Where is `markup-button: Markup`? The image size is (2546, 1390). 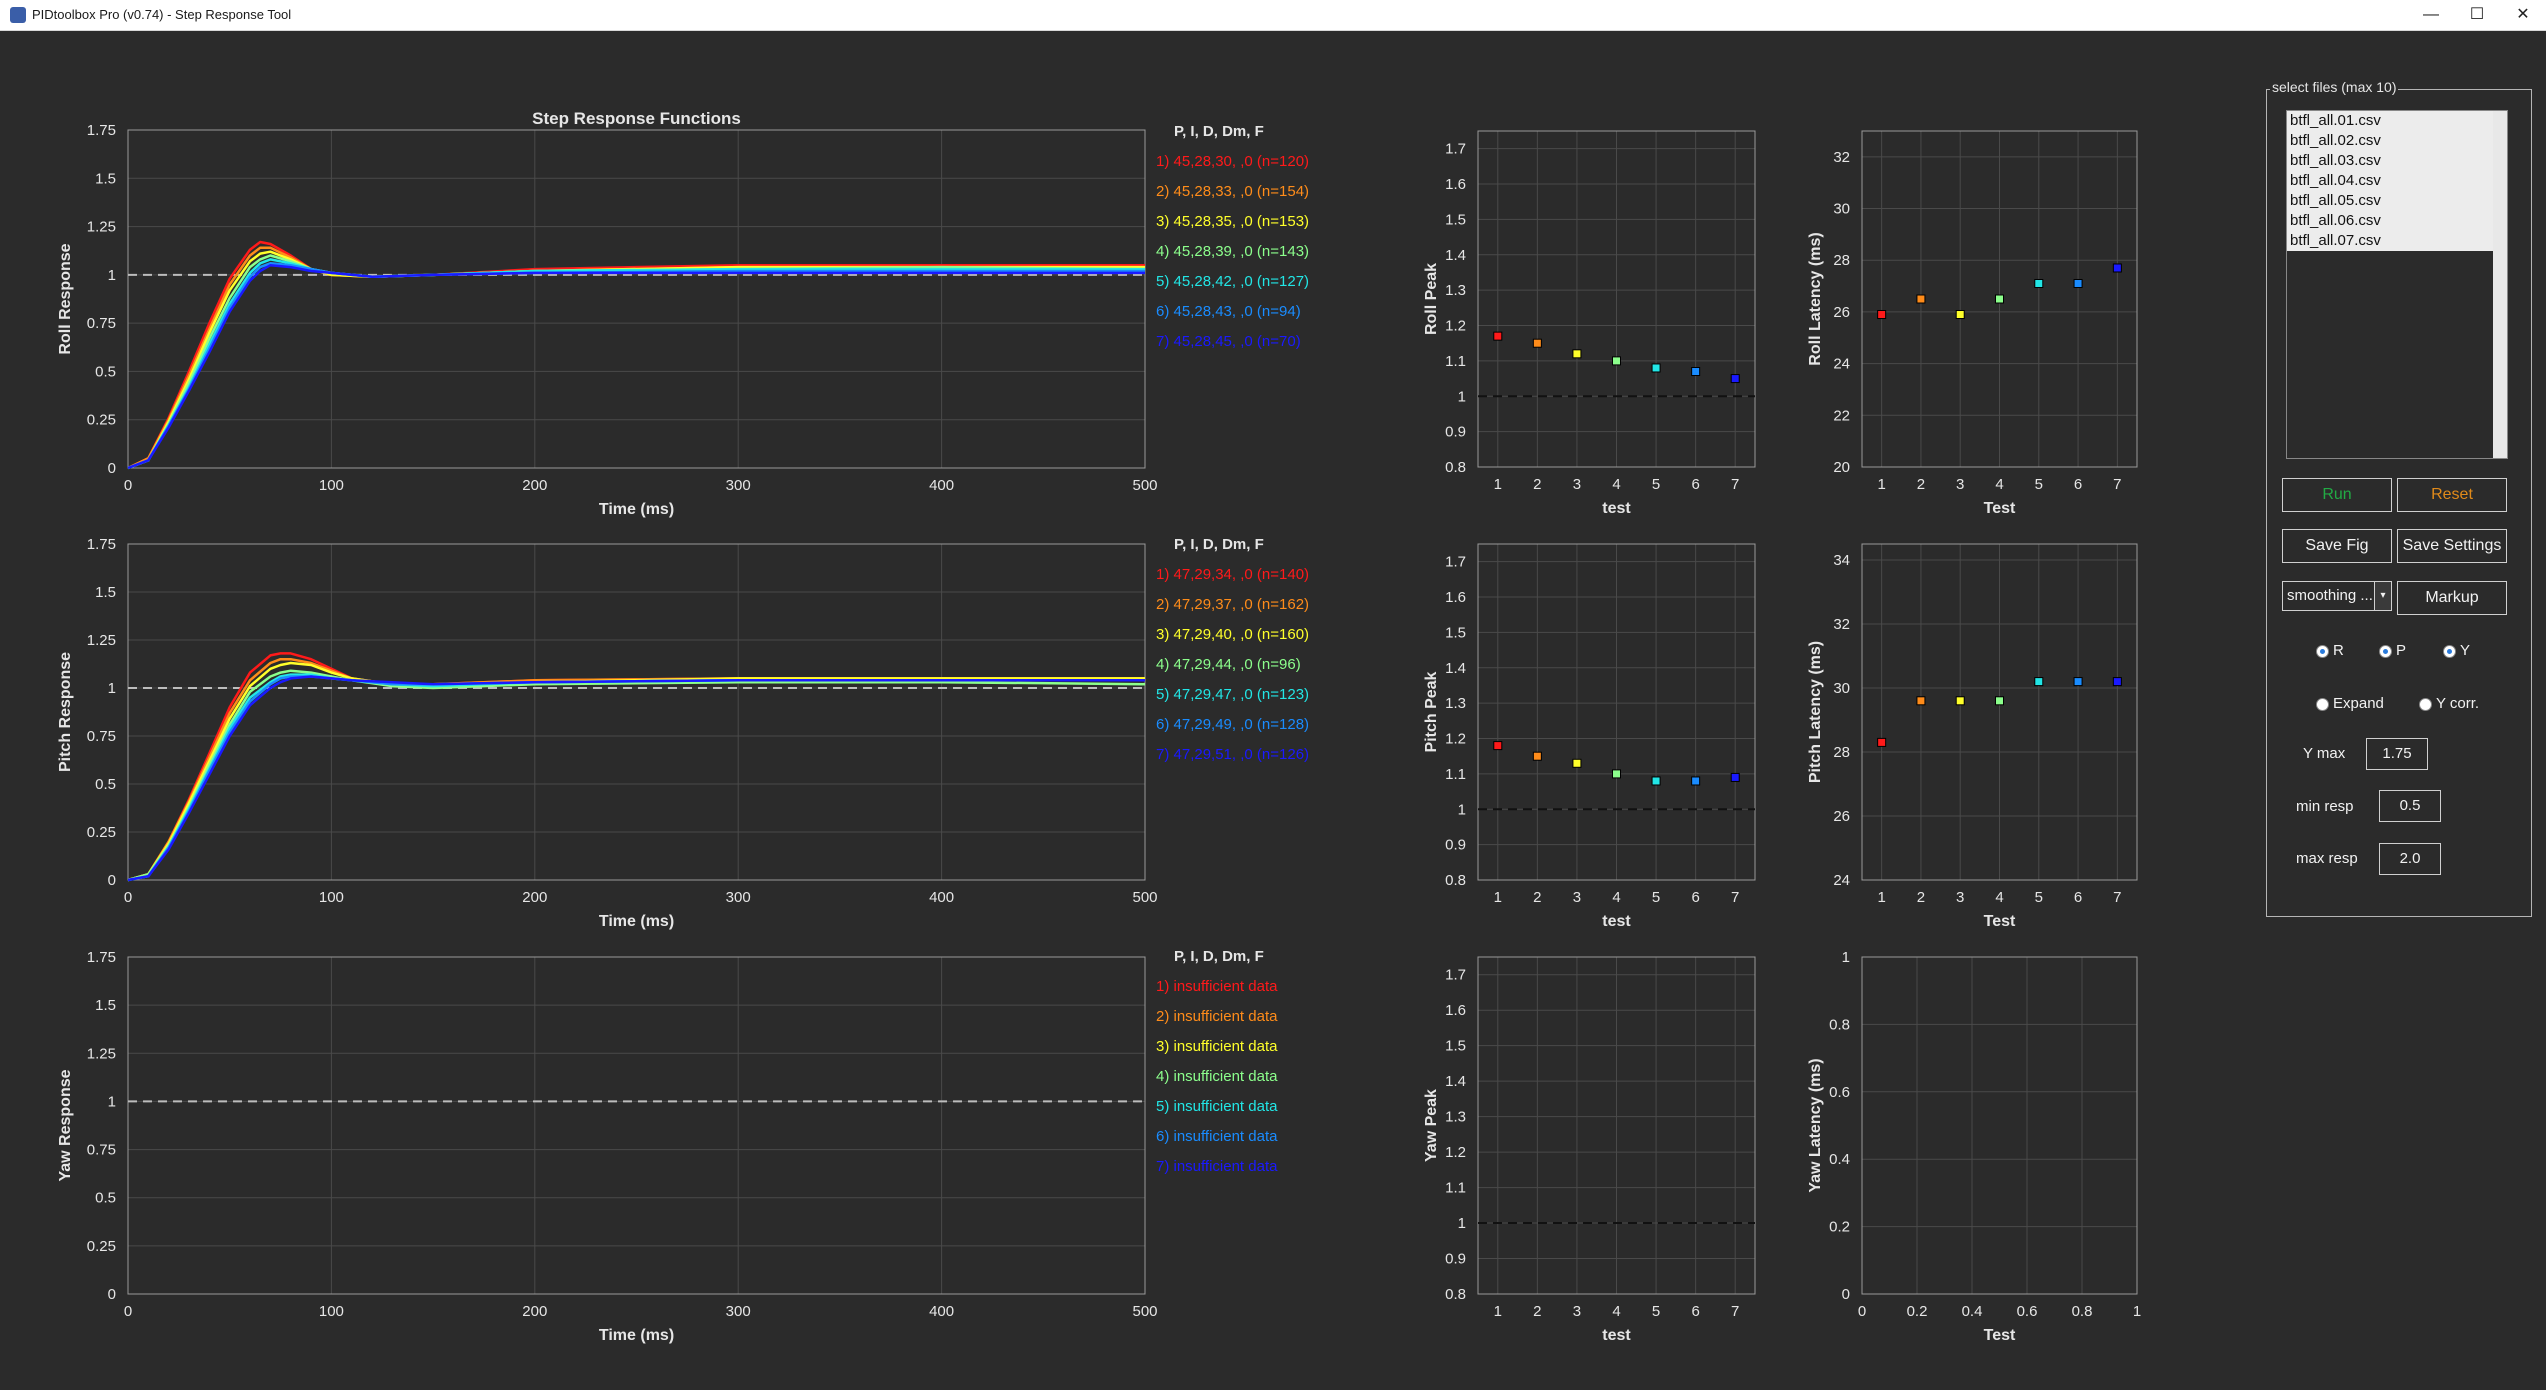 markup-button: Markup is located at coordinates (2452, 598).